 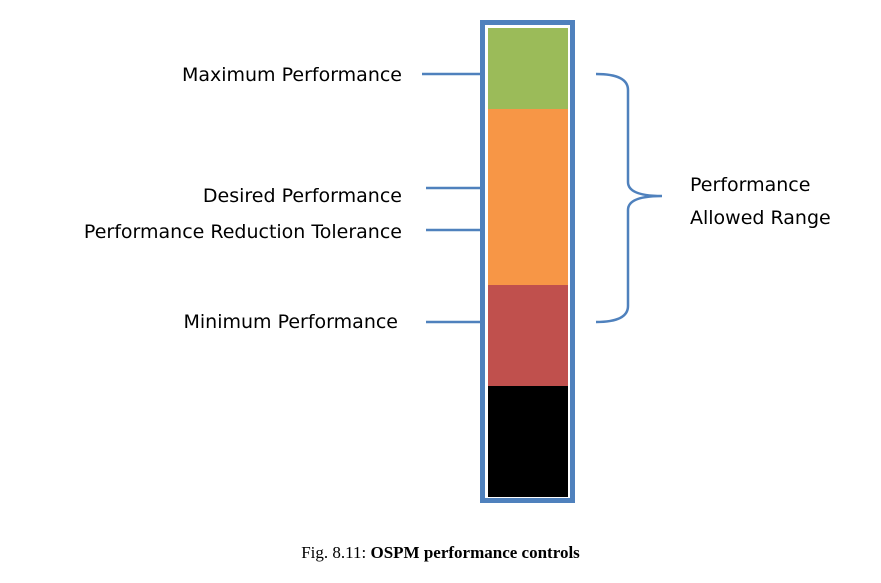 What do you see at coordinates (291, 322) in the screenshot?
I see `minimum-performance-label: Minimum Performance` at bounding box center [291, 322].